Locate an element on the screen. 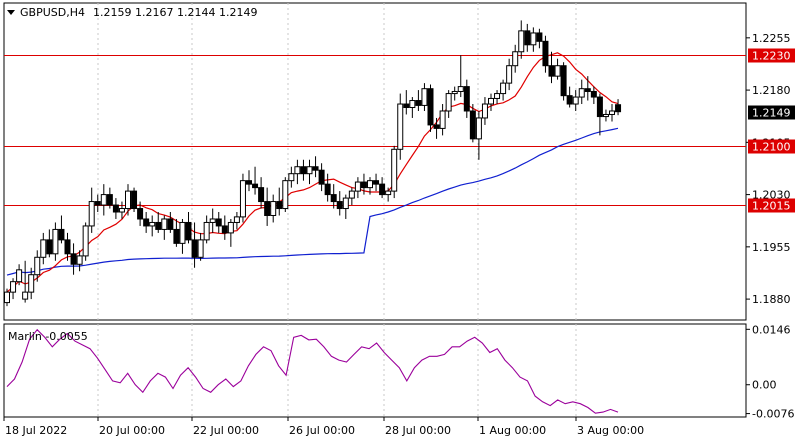 This screenshot has width=804, height=442. x-tick-label: 20 Jul 00:00 is located at coordinates (132, 430).